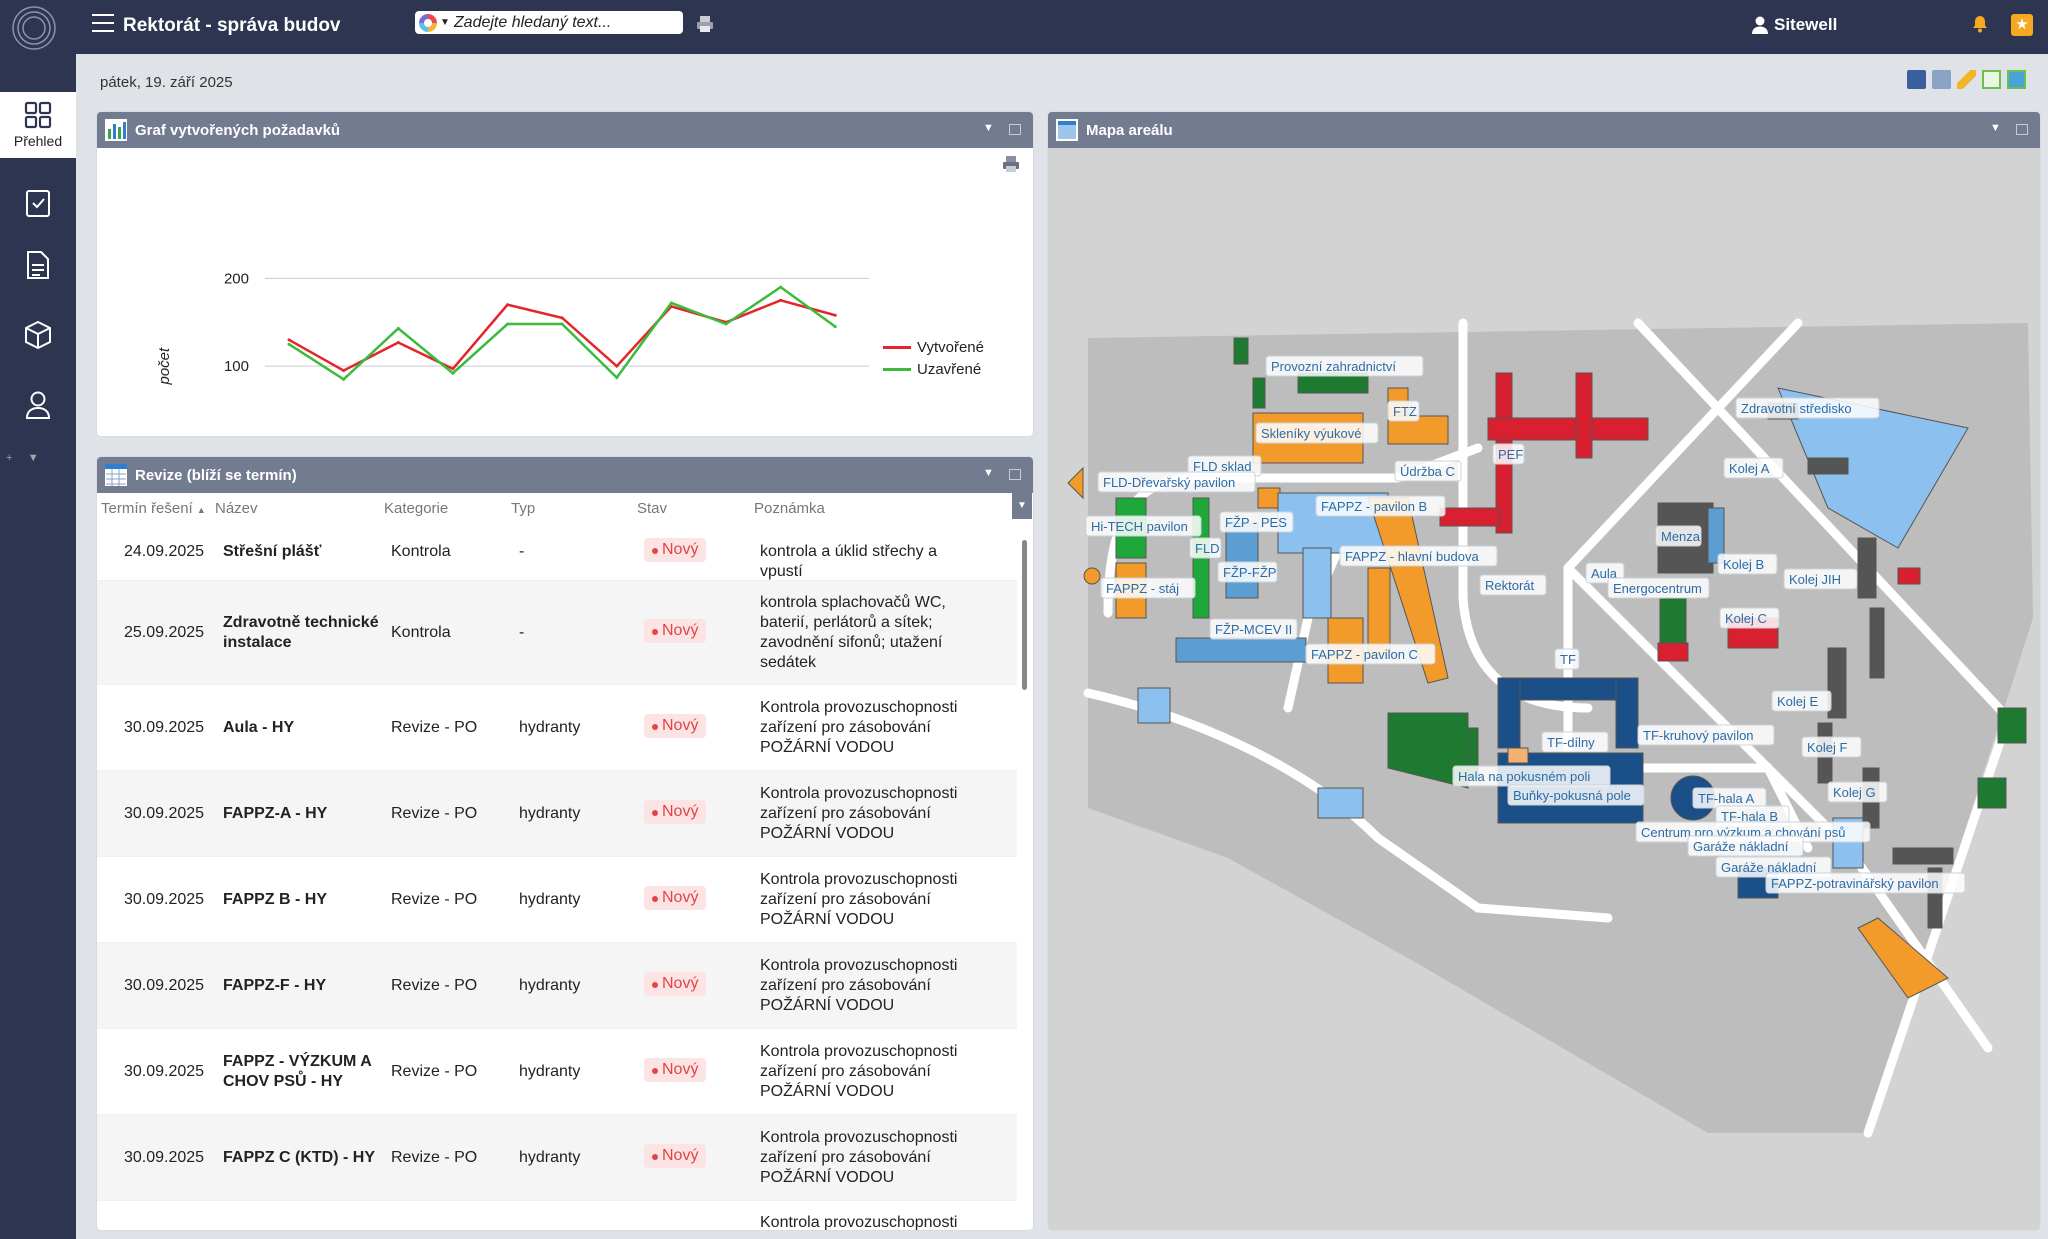 The image size is (2048, 1239). Describe the element at coordinates (1205, 548) in the screenshot. I see `map-building-label: FLD` at that location.